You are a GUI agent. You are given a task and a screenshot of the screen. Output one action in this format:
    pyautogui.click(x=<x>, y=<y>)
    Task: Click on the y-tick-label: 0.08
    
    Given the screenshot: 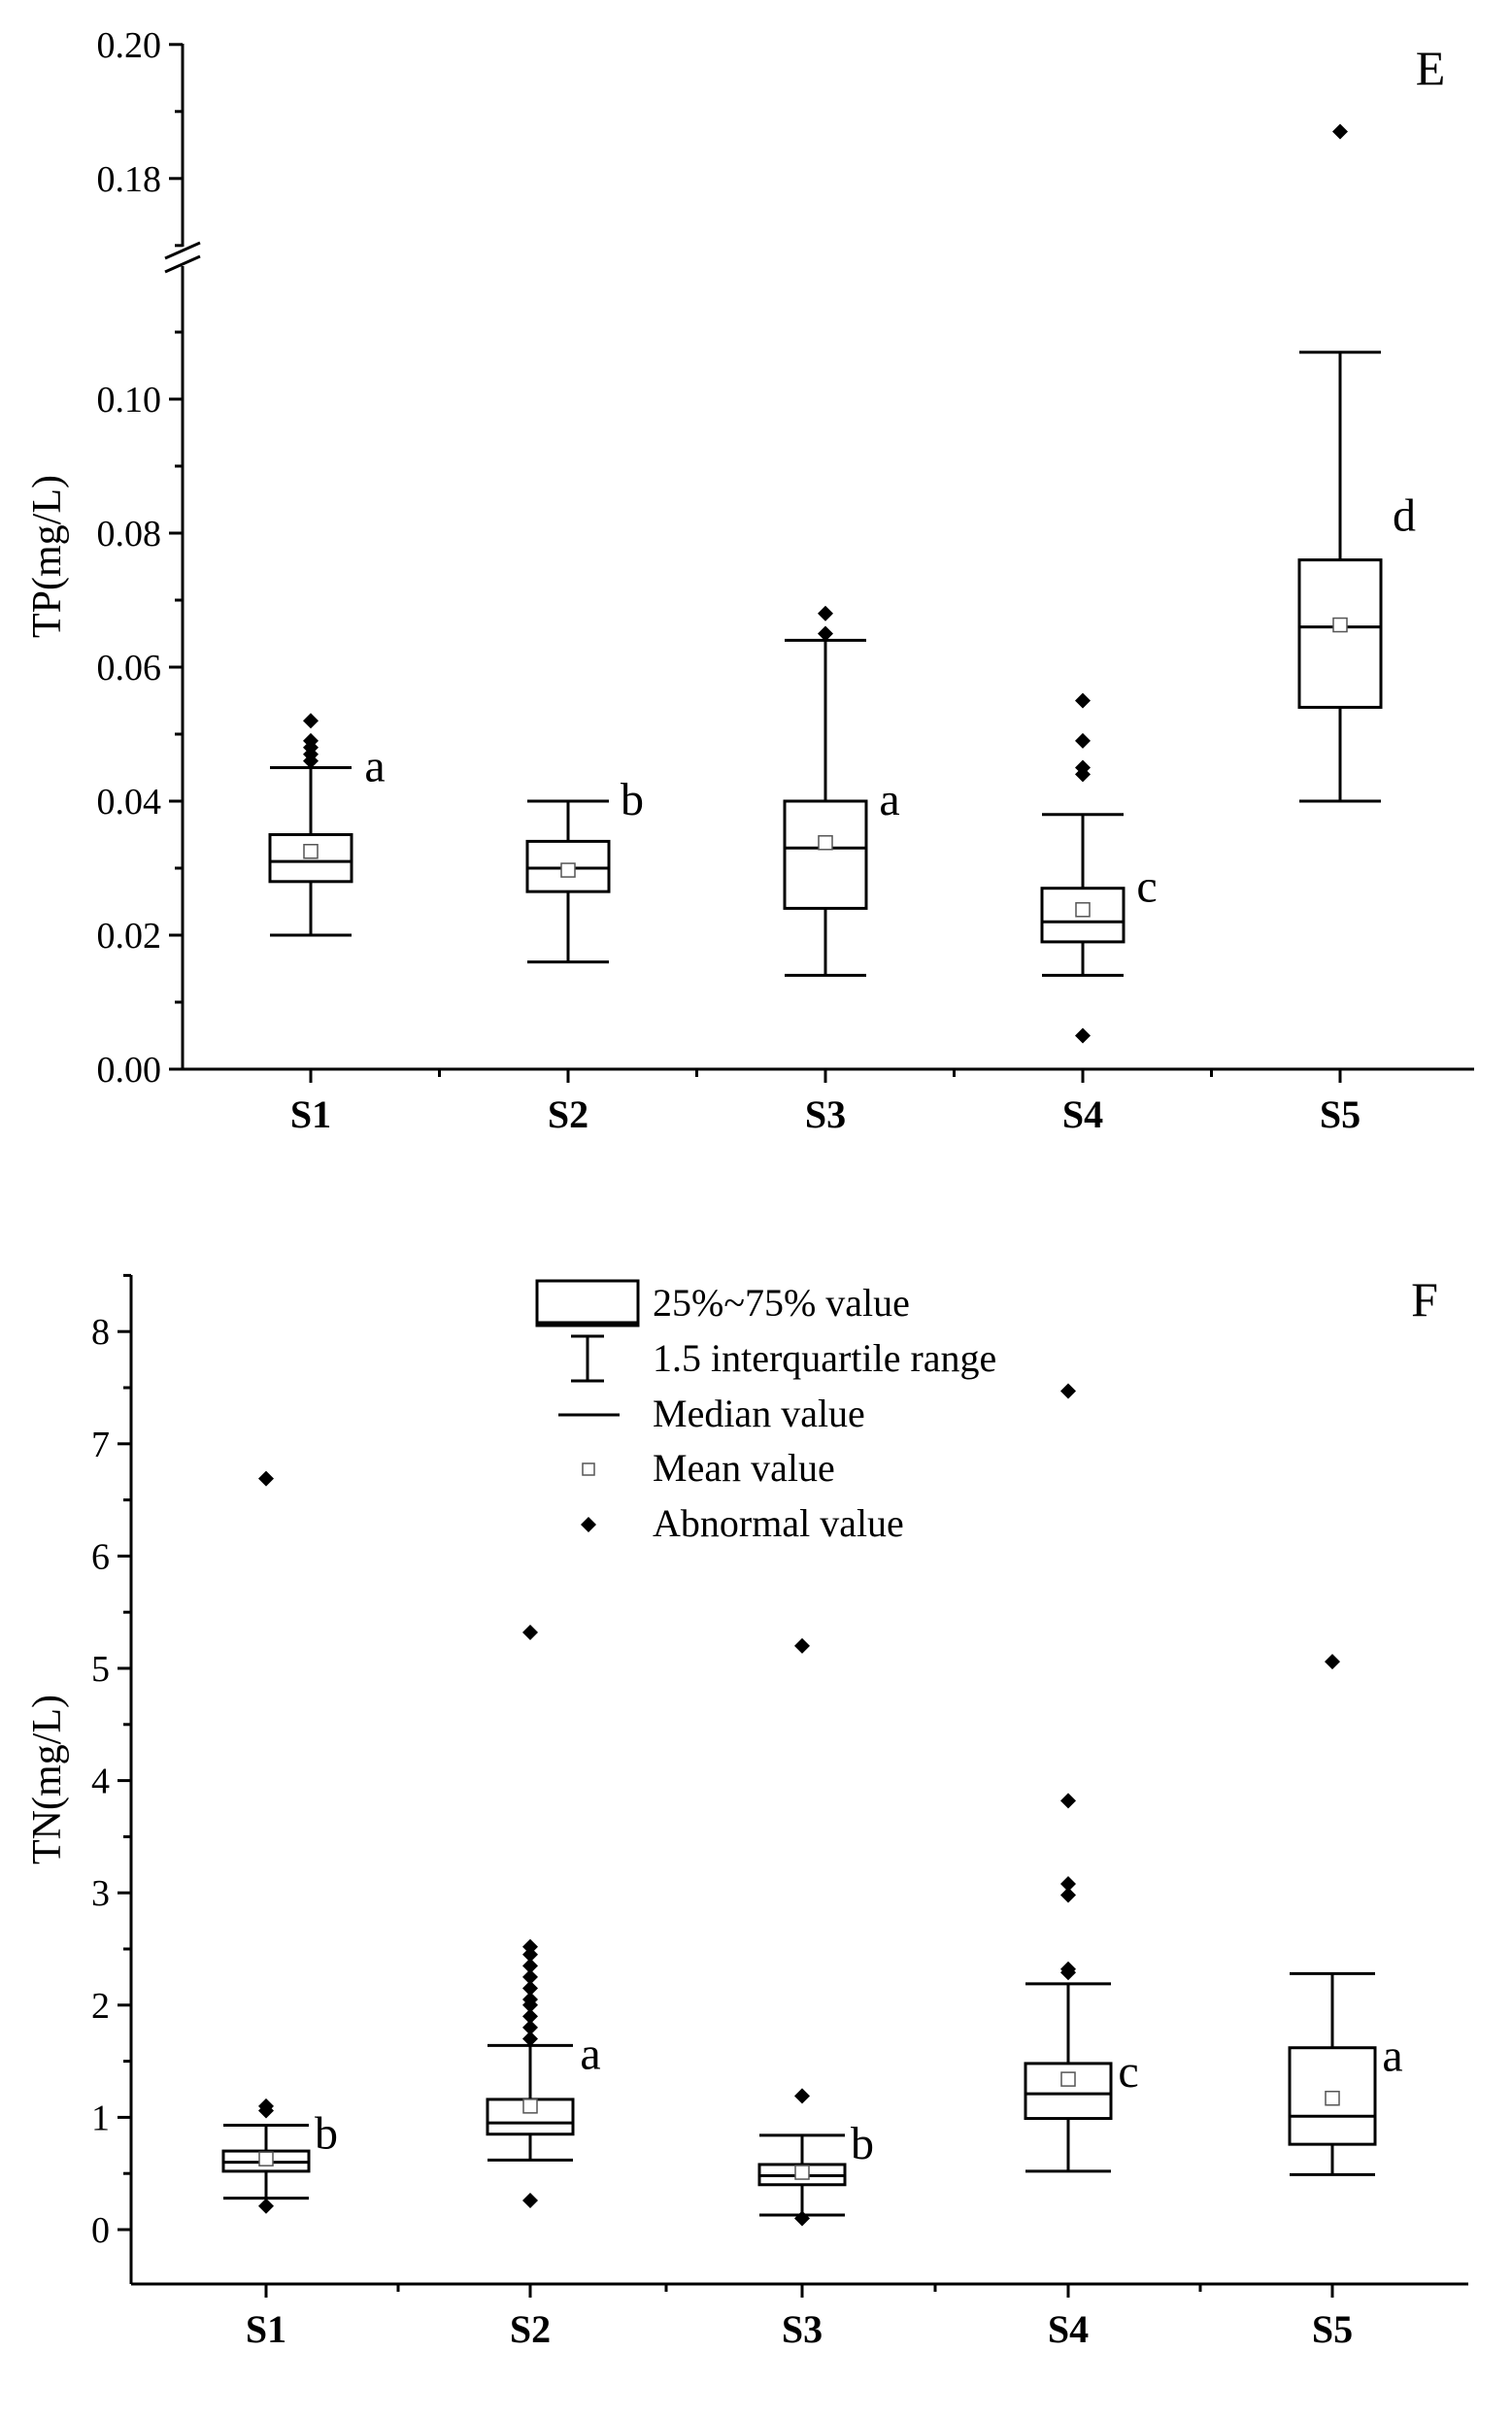 What is the action you would take?
    pyautogui.click(x=129, y=534)
    